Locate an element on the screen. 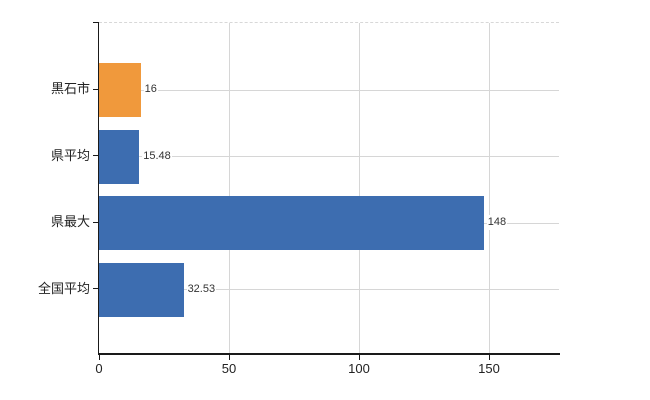 Image resolution: width=650 pixels, height=400 pixels. value-label-2: 148 is located at coordinates (497, 222).